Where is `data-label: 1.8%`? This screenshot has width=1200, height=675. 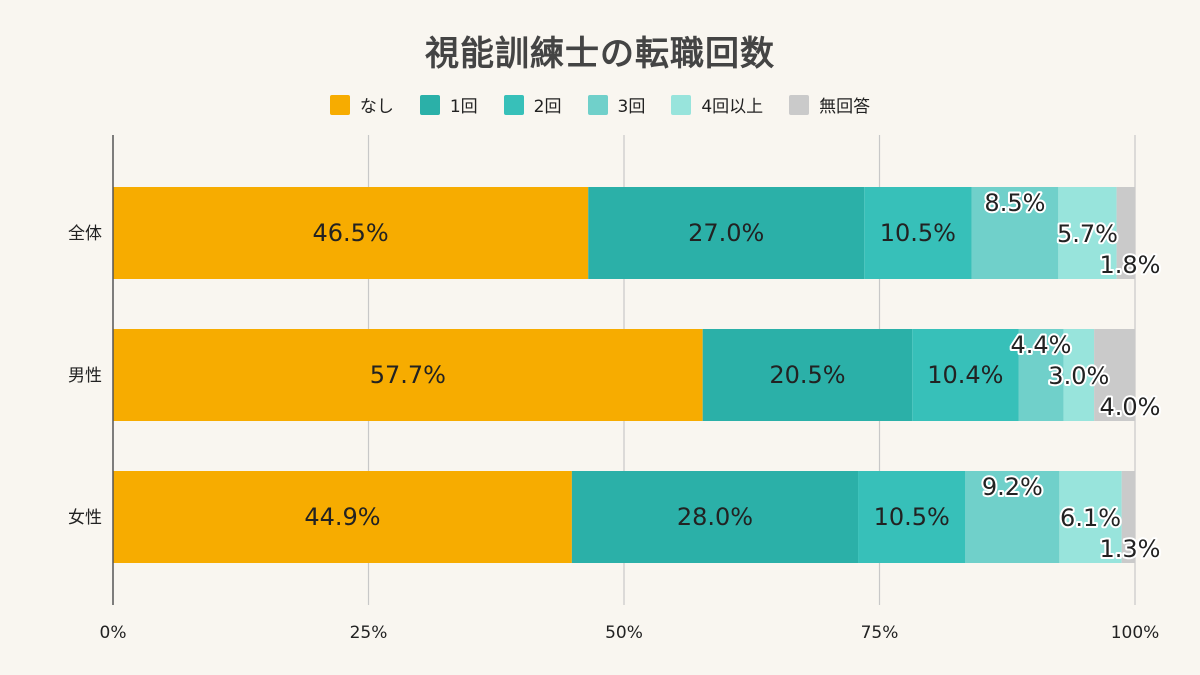
data-label: 1.8% is located at coordinates (1130, 265).